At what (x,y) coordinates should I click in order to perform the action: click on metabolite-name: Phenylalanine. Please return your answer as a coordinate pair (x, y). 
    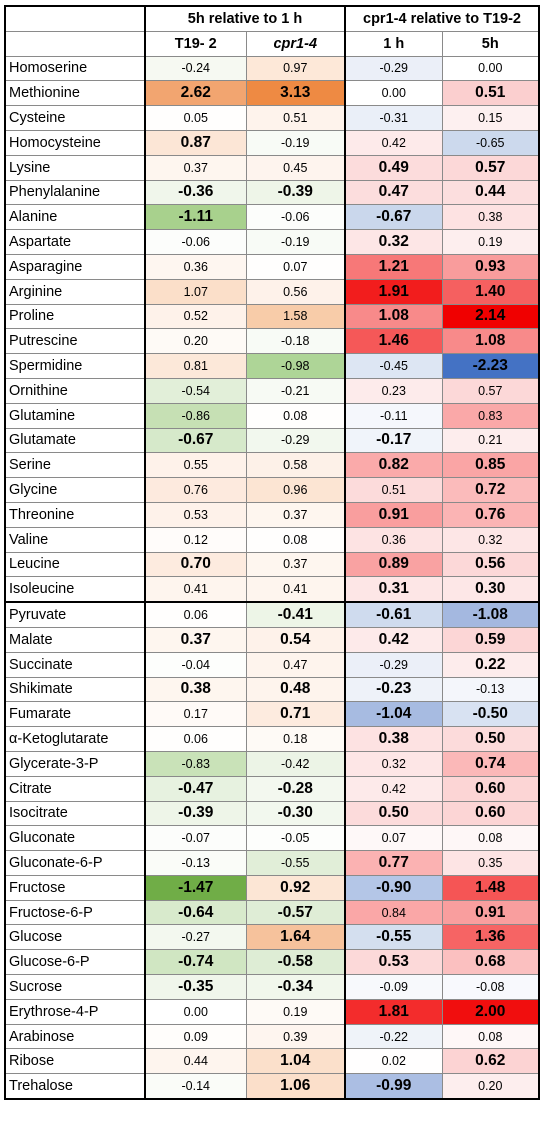
    Looking at the image, I should click on (75, 192).